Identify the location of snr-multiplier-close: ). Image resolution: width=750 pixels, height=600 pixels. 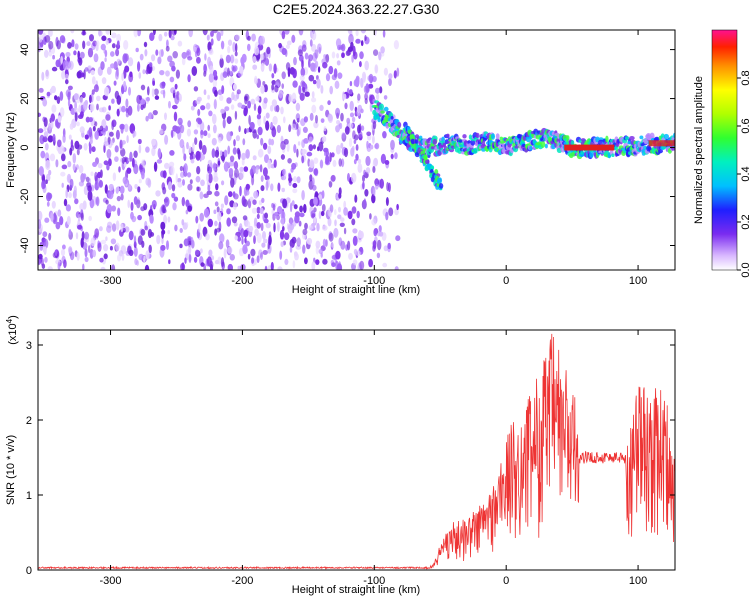
(13, 317).